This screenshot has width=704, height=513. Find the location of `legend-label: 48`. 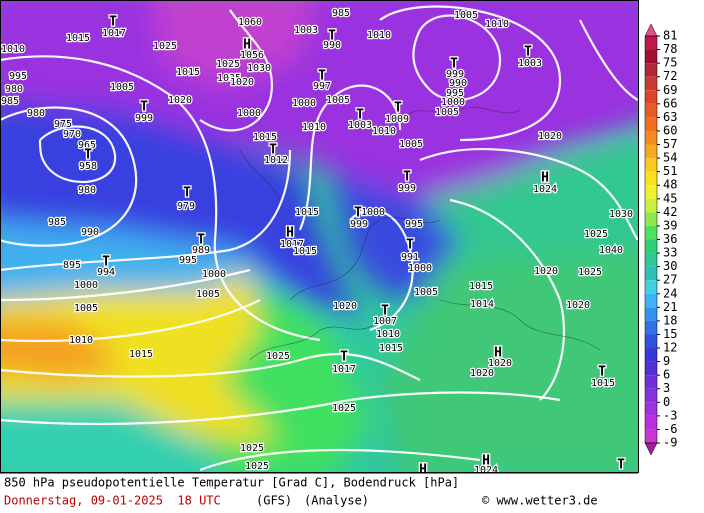

legend-label: 48 is located at coordinates (670, 185).